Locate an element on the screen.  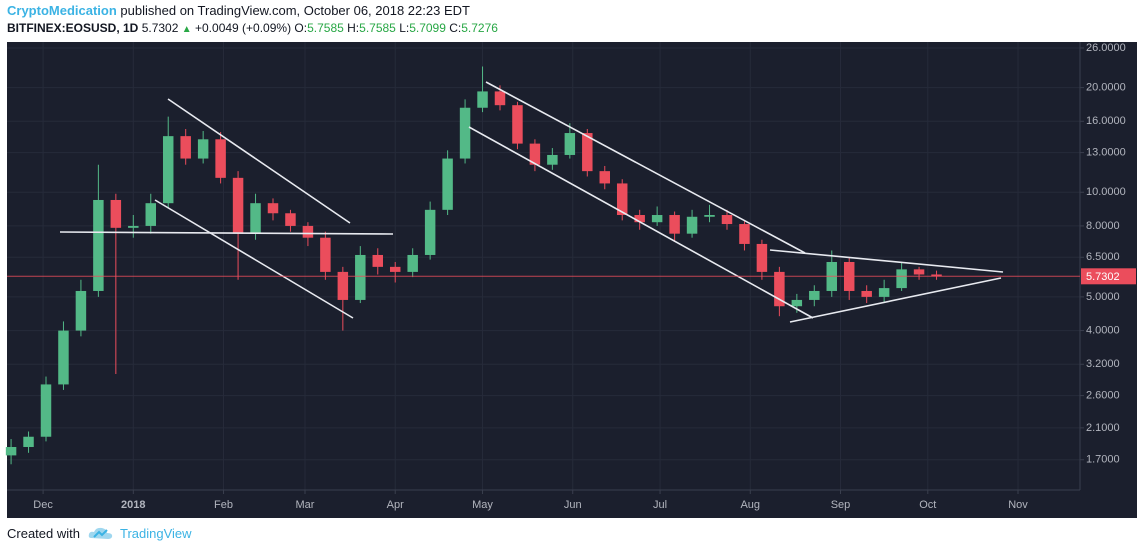
open-label: O: is located at coordinates (301, 28).